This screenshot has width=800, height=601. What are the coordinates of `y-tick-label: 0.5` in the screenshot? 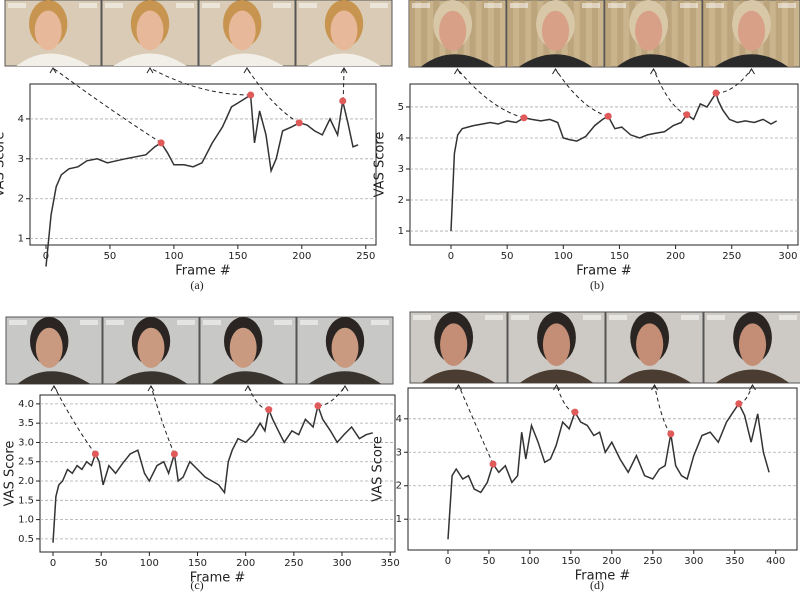 It's located at (26, 539).